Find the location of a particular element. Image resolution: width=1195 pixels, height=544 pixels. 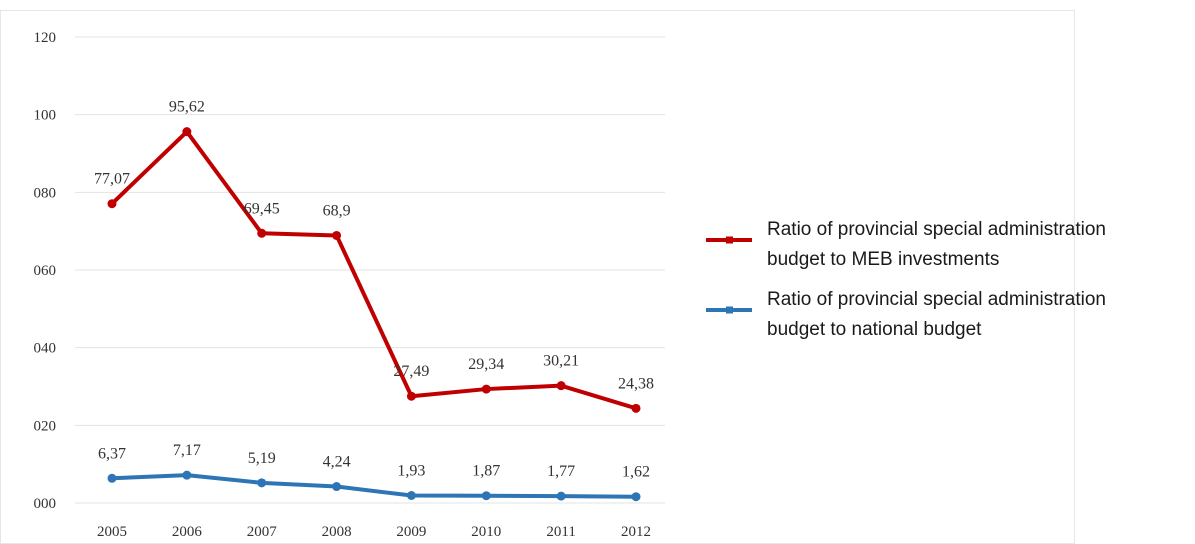

series-2: 6,37 7,17 5,19 4,24 1,93 1,87 1,77 1,62 is located at coordinates (374, 472).